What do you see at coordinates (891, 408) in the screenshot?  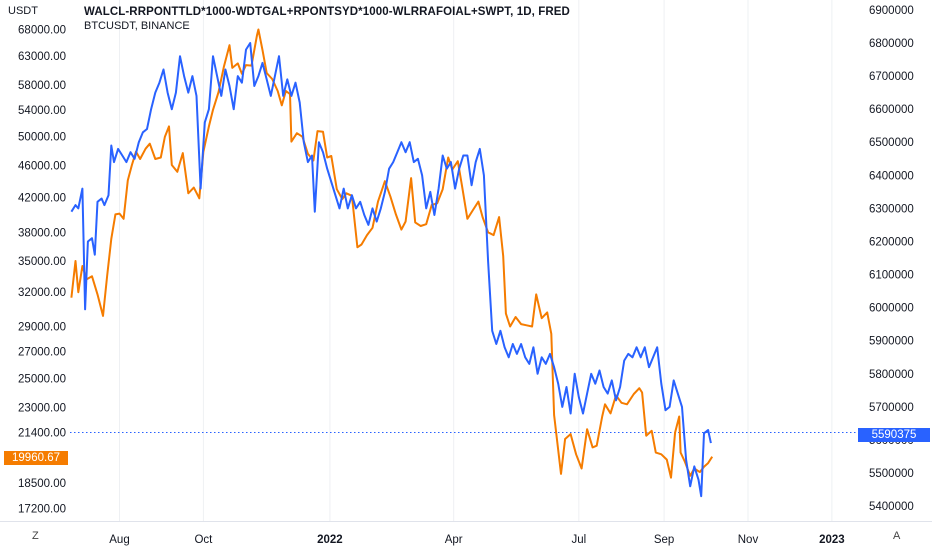 I see `right-tick-label: 5700000` at bounding box center [891, 408].